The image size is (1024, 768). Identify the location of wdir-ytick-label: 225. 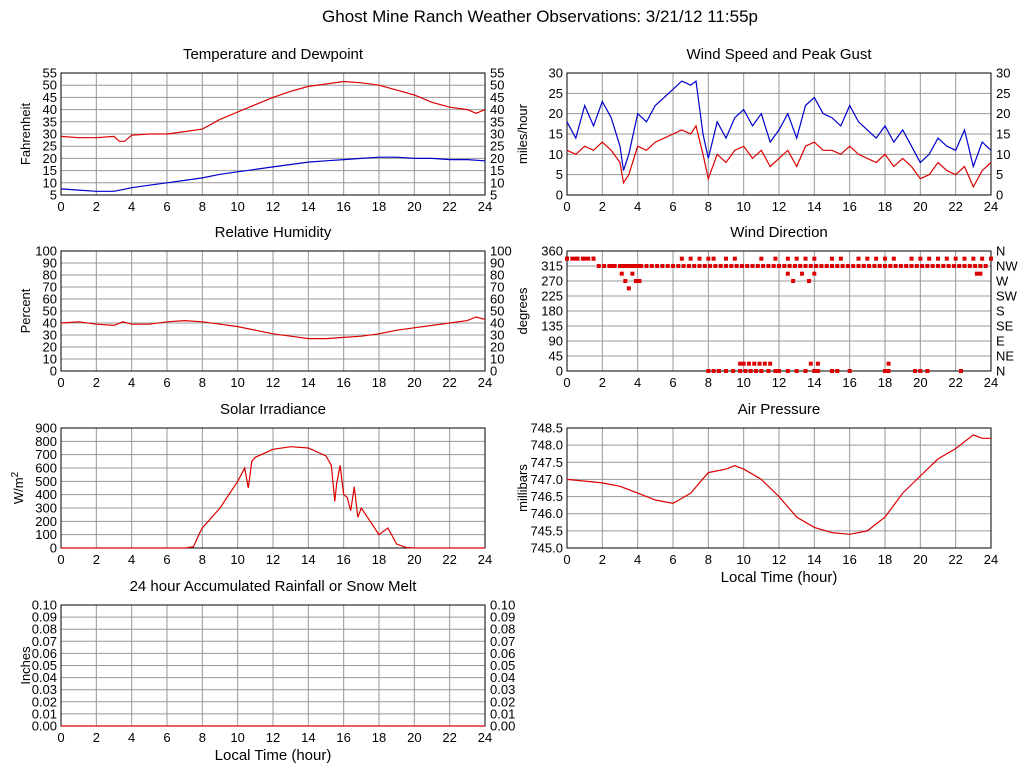
(552, 296).